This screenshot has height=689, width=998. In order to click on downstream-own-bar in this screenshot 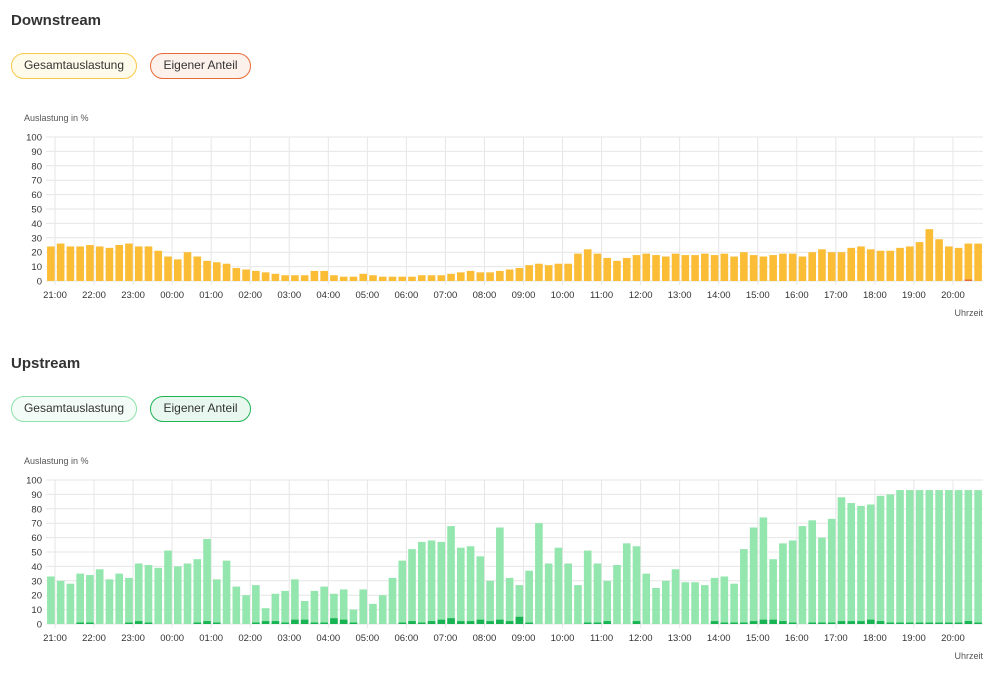, I will do `click(968, 280)`.